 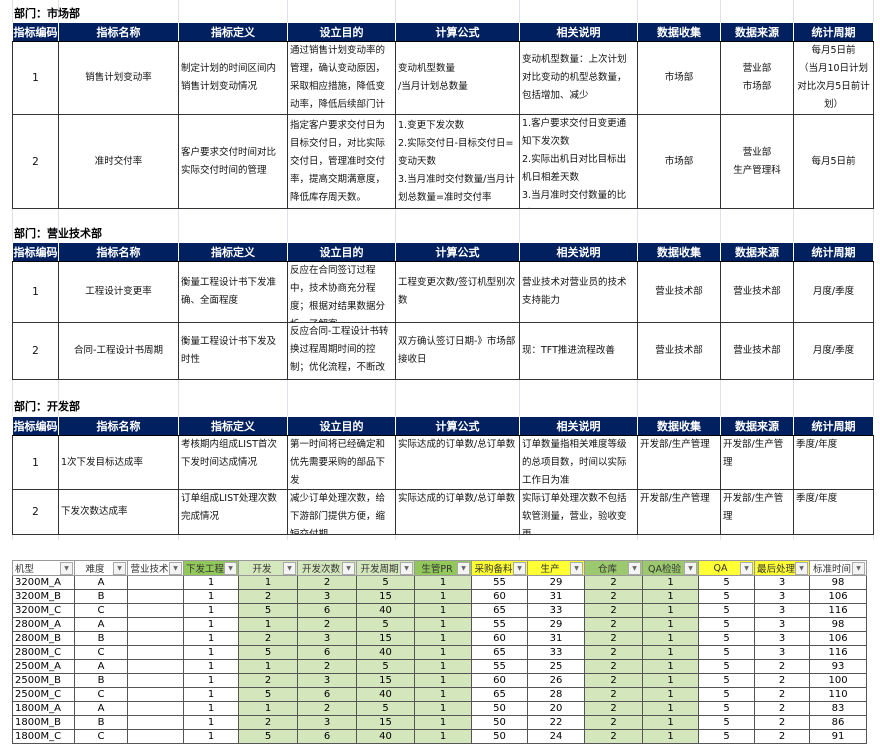 What do you see at coordinates (578, 351) in the screenshot?
I see `table-cell: 现：TFT推进流程改善` at bounding box center [578, 351].